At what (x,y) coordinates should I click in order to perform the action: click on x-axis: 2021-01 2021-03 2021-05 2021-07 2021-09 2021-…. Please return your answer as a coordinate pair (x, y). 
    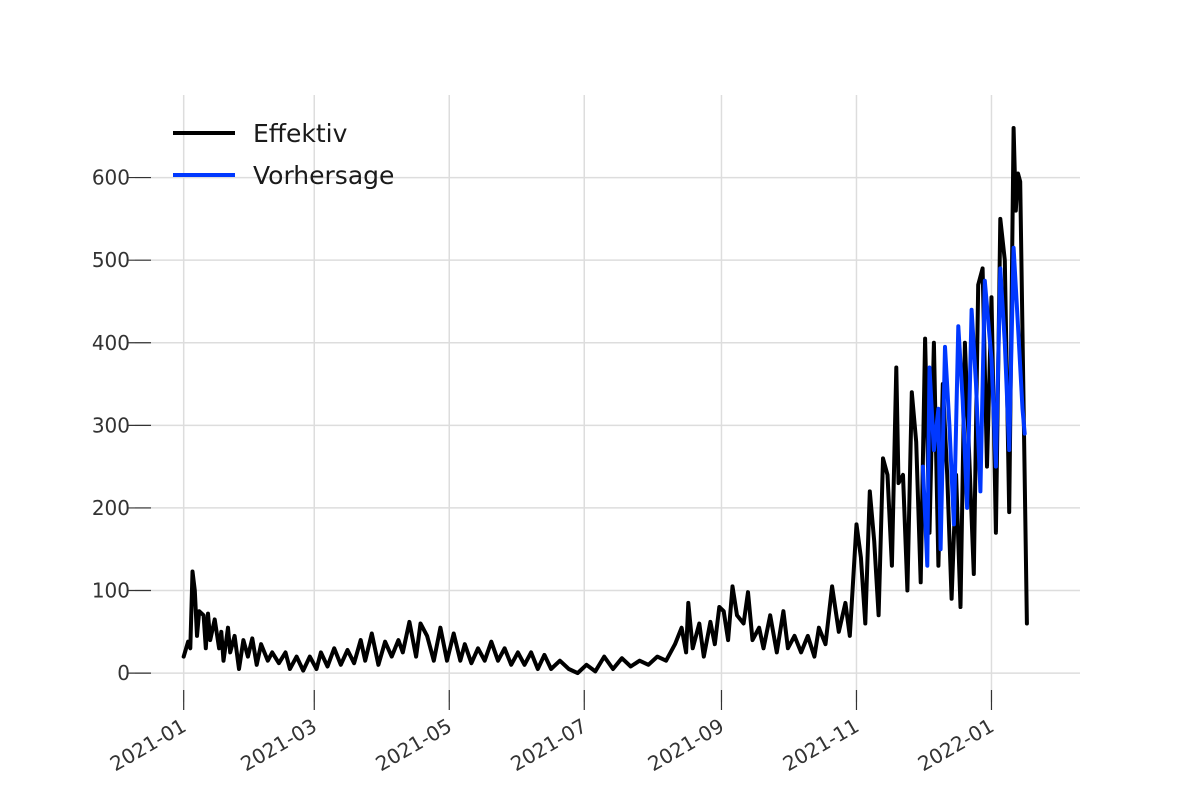
    Looking at the image, I should click on (552, 733).